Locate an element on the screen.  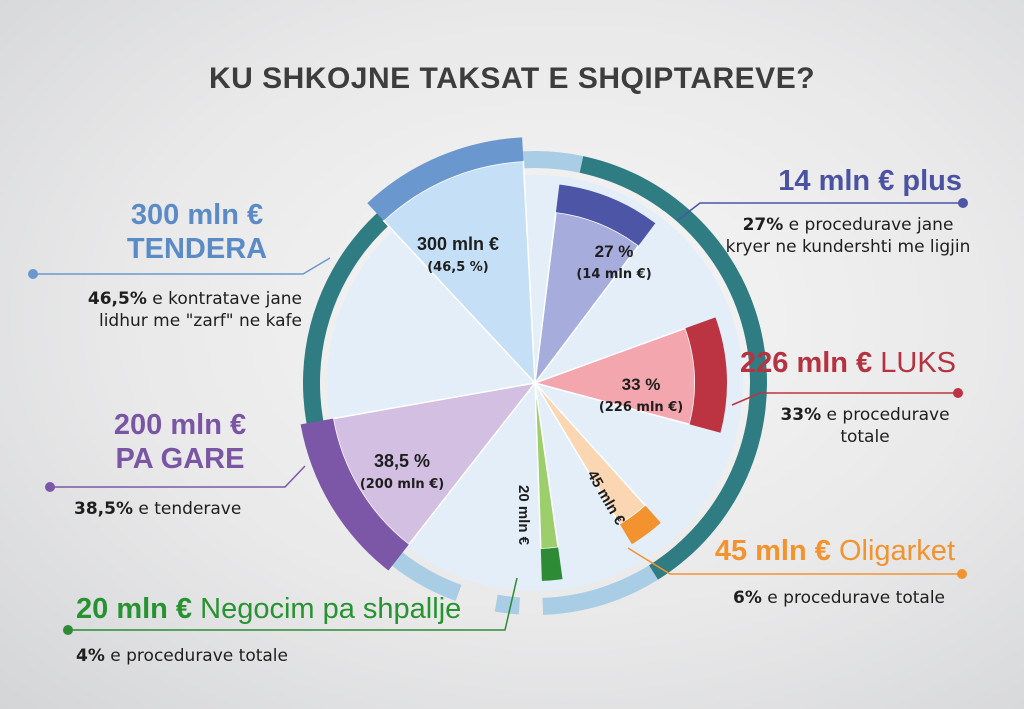
callout-tendera-pct: 46,5% is located at coordinates (117, 299).